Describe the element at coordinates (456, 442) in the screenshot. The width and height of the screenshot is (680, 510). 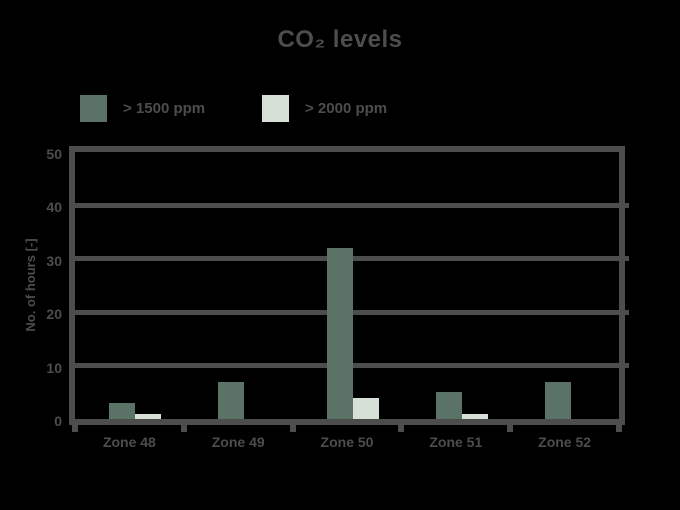
I see `x-axis-category-label: Zone 51` at that location.